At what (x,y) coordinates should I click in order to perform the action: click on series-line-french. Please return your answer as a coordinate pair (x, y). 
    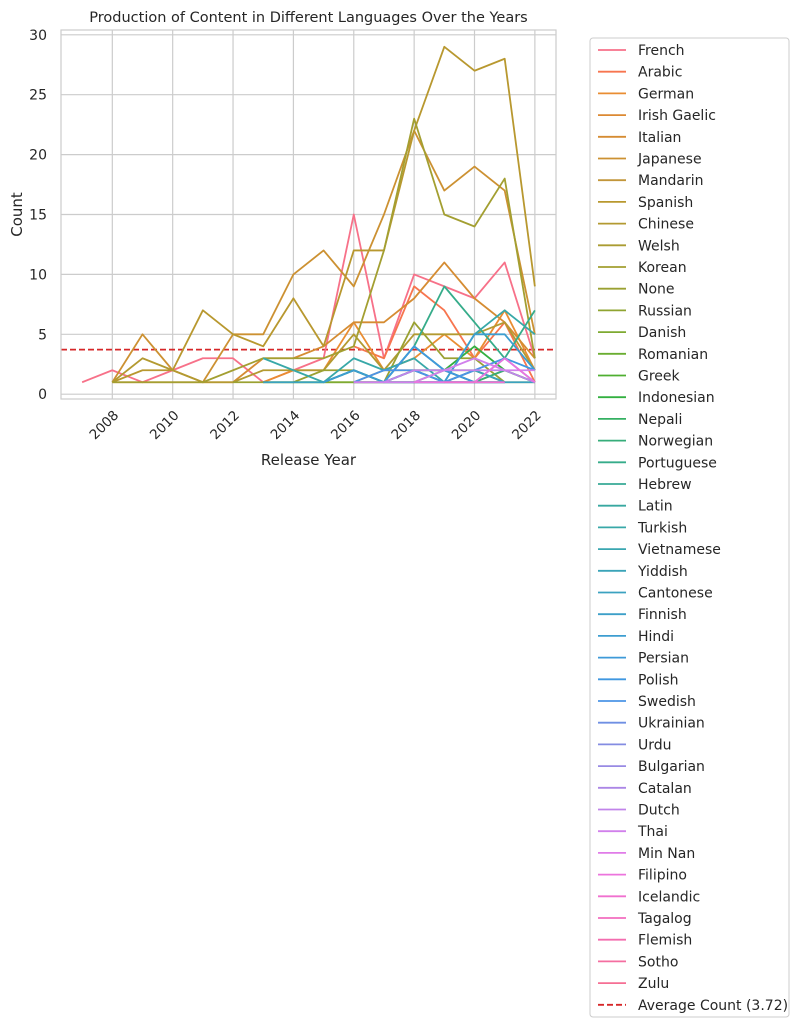
    Looking at the image, I should click on (308, 298).